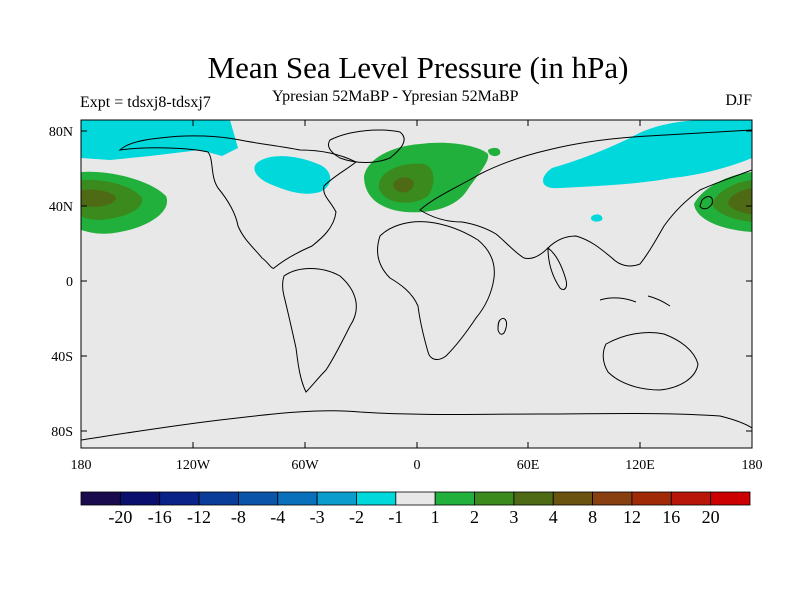  I want to click on colorbar-label: 12, so click(632, 517).